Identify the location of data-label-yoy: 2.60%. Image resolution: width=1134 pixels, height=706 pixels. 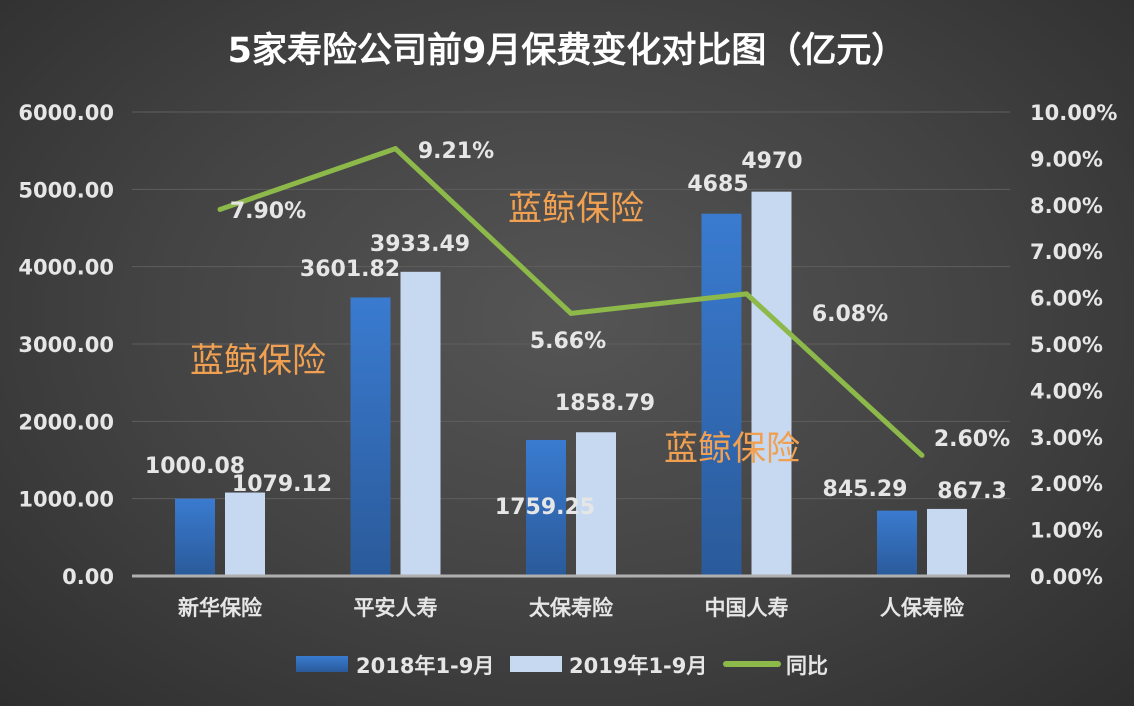
(972, 439).